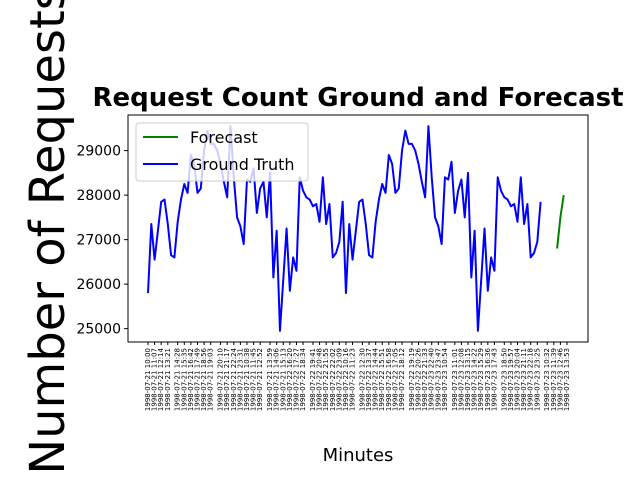 The image size is (640, 480). I want to click on x-tick-label: 1998-07-22 23:09, so click(339, 379).